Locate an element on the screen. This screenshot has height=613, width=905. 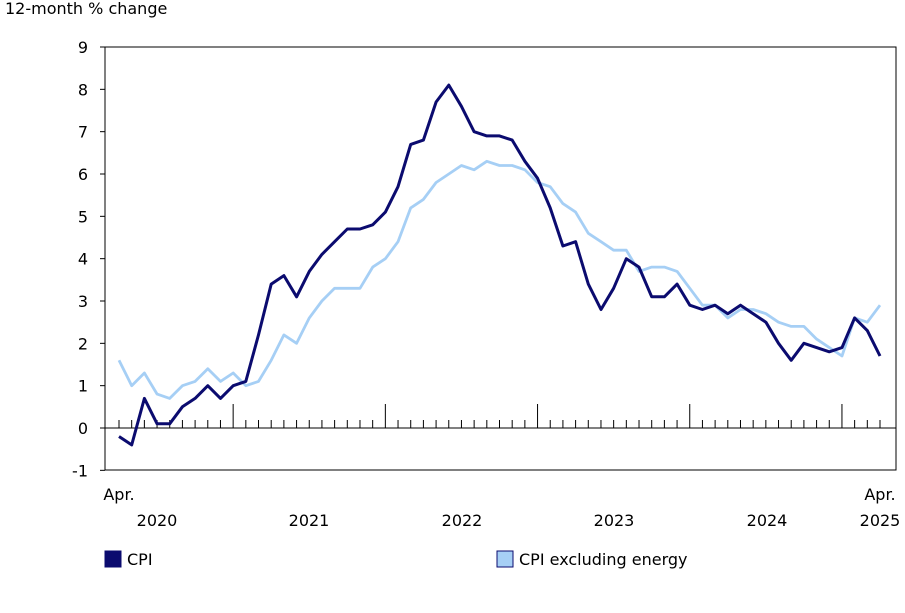
y-tick-label: 2 is located at coordinates (83, 343).